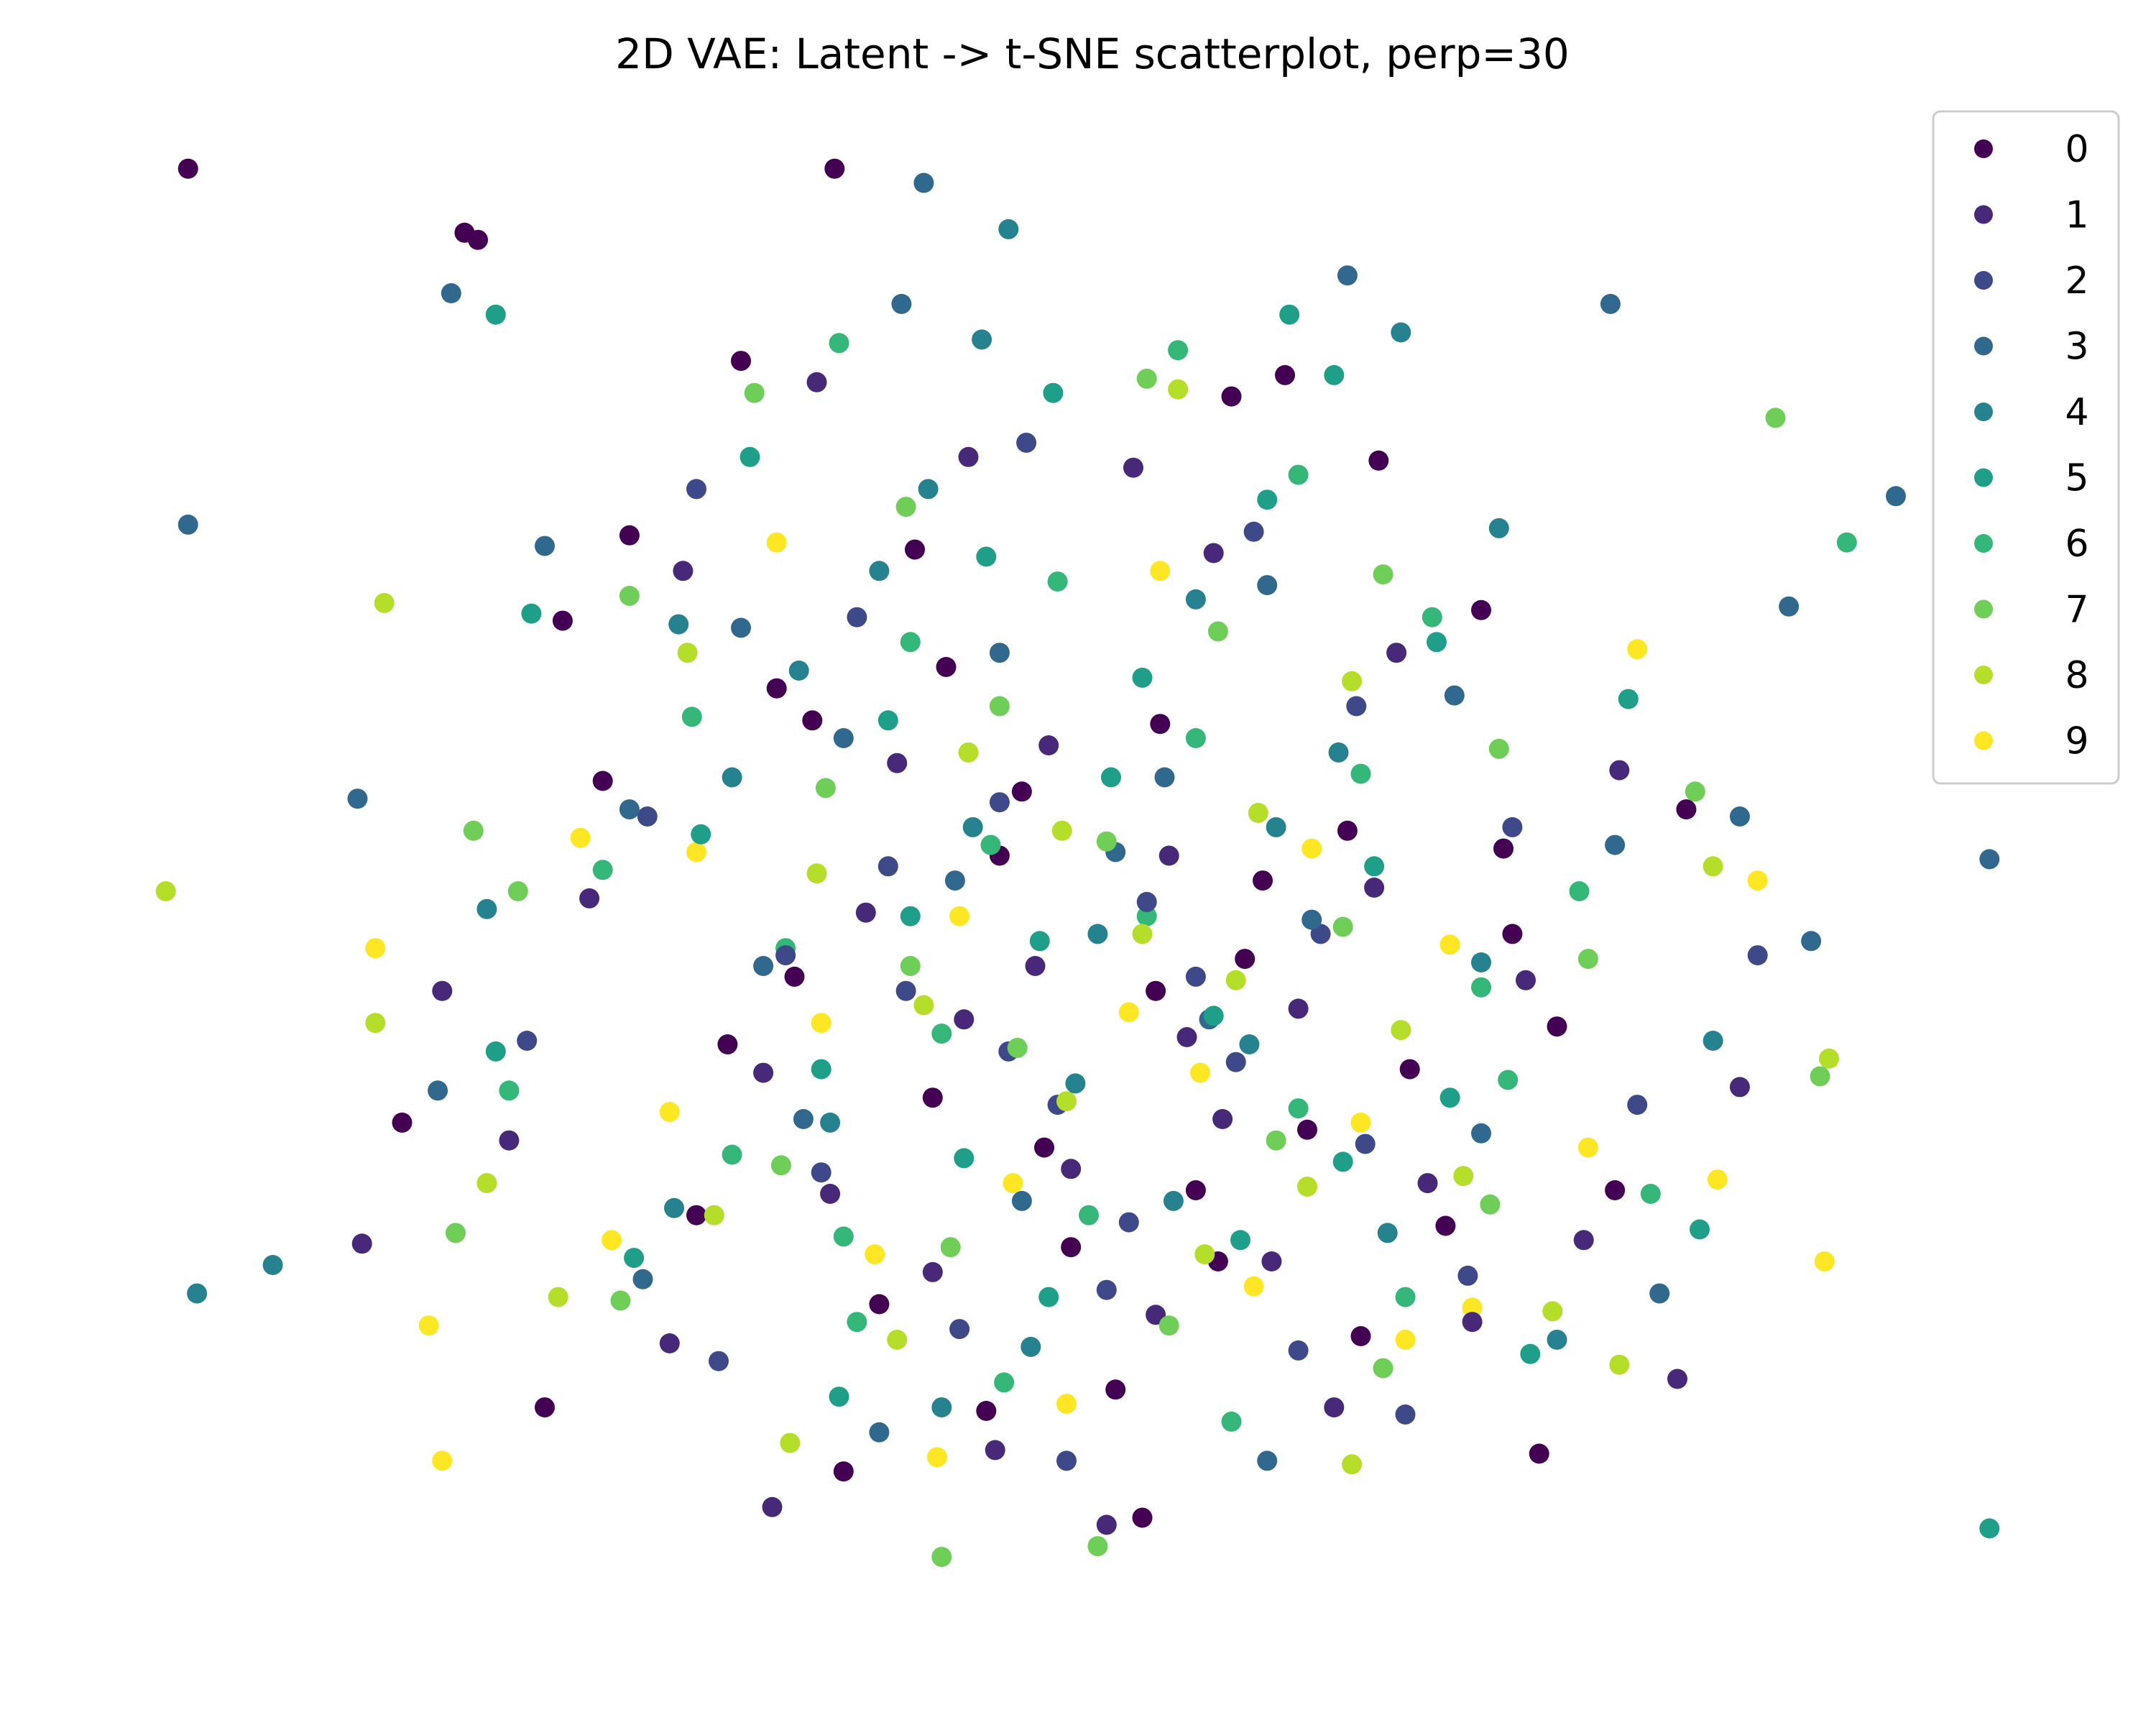 The width and height of the screenshot is (2156, 1725). Describe the element at coordinates (2076, 149) in the screenshot. I see `legend-label-0: 0` at that location.